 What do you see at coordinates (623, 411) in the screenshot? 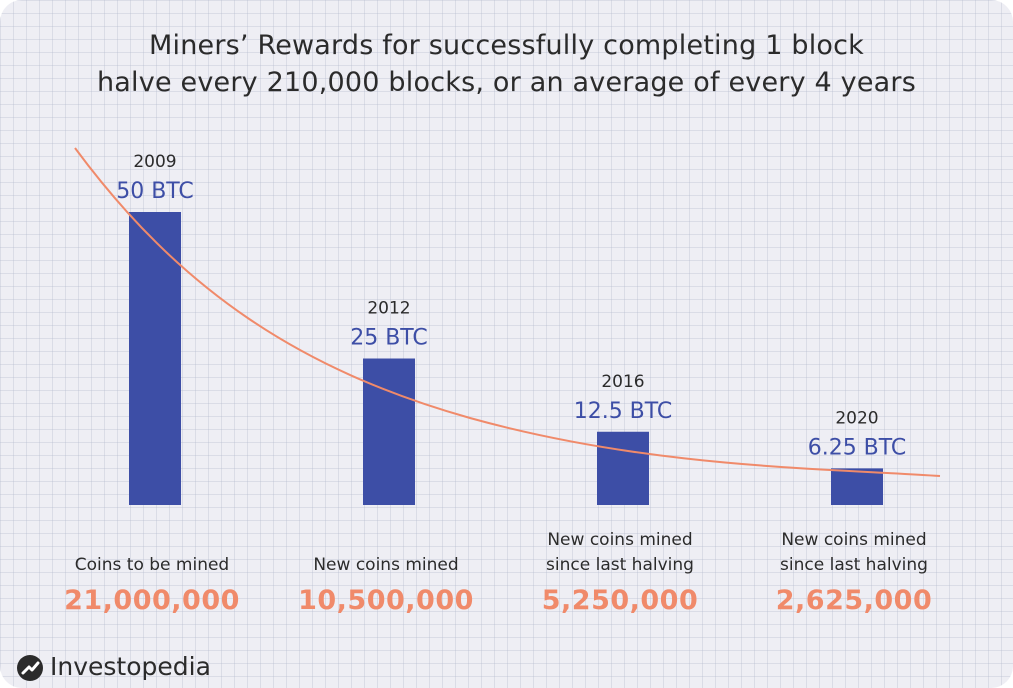
I see `reward-label: 12.5 BTC` at bounding box center [623, 411].